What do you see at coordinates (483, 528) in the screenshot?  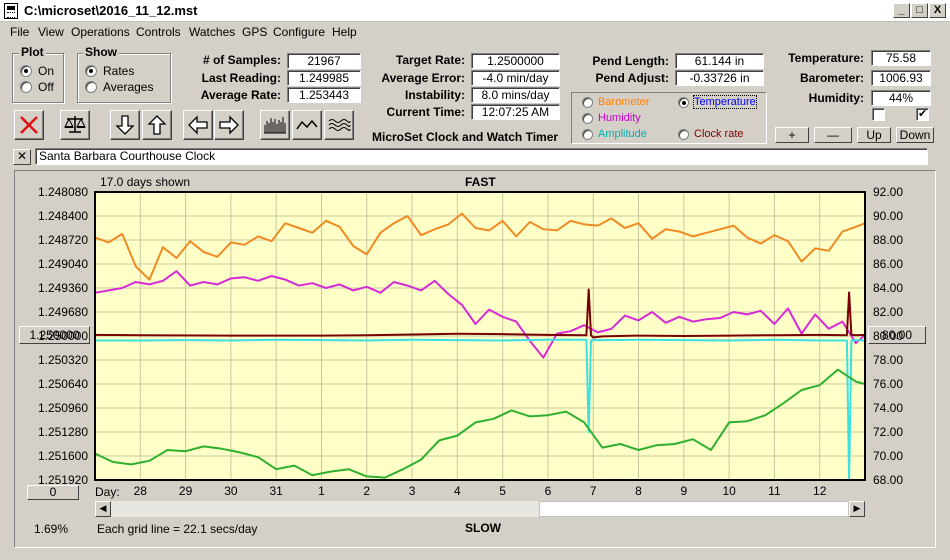 I see `slow-label: SLOW` at bounding box center [483, 528].